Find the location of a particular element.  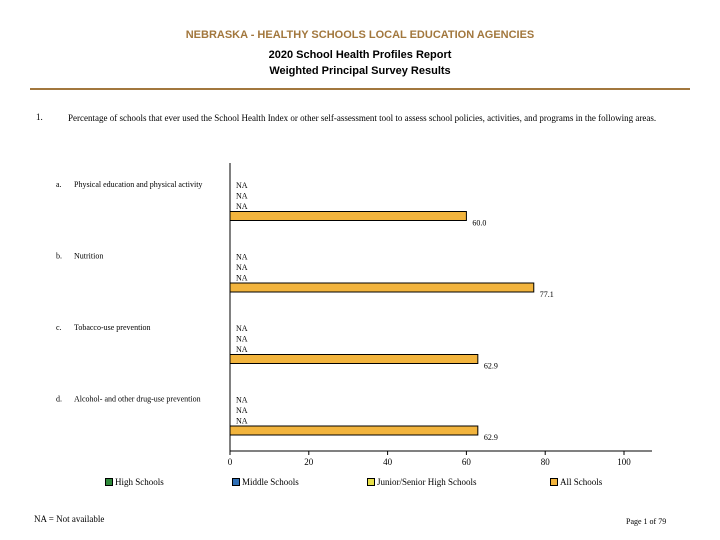

legend-label-junior-senior: Junior/Senior High Schools is located at coordinates (427, 482).